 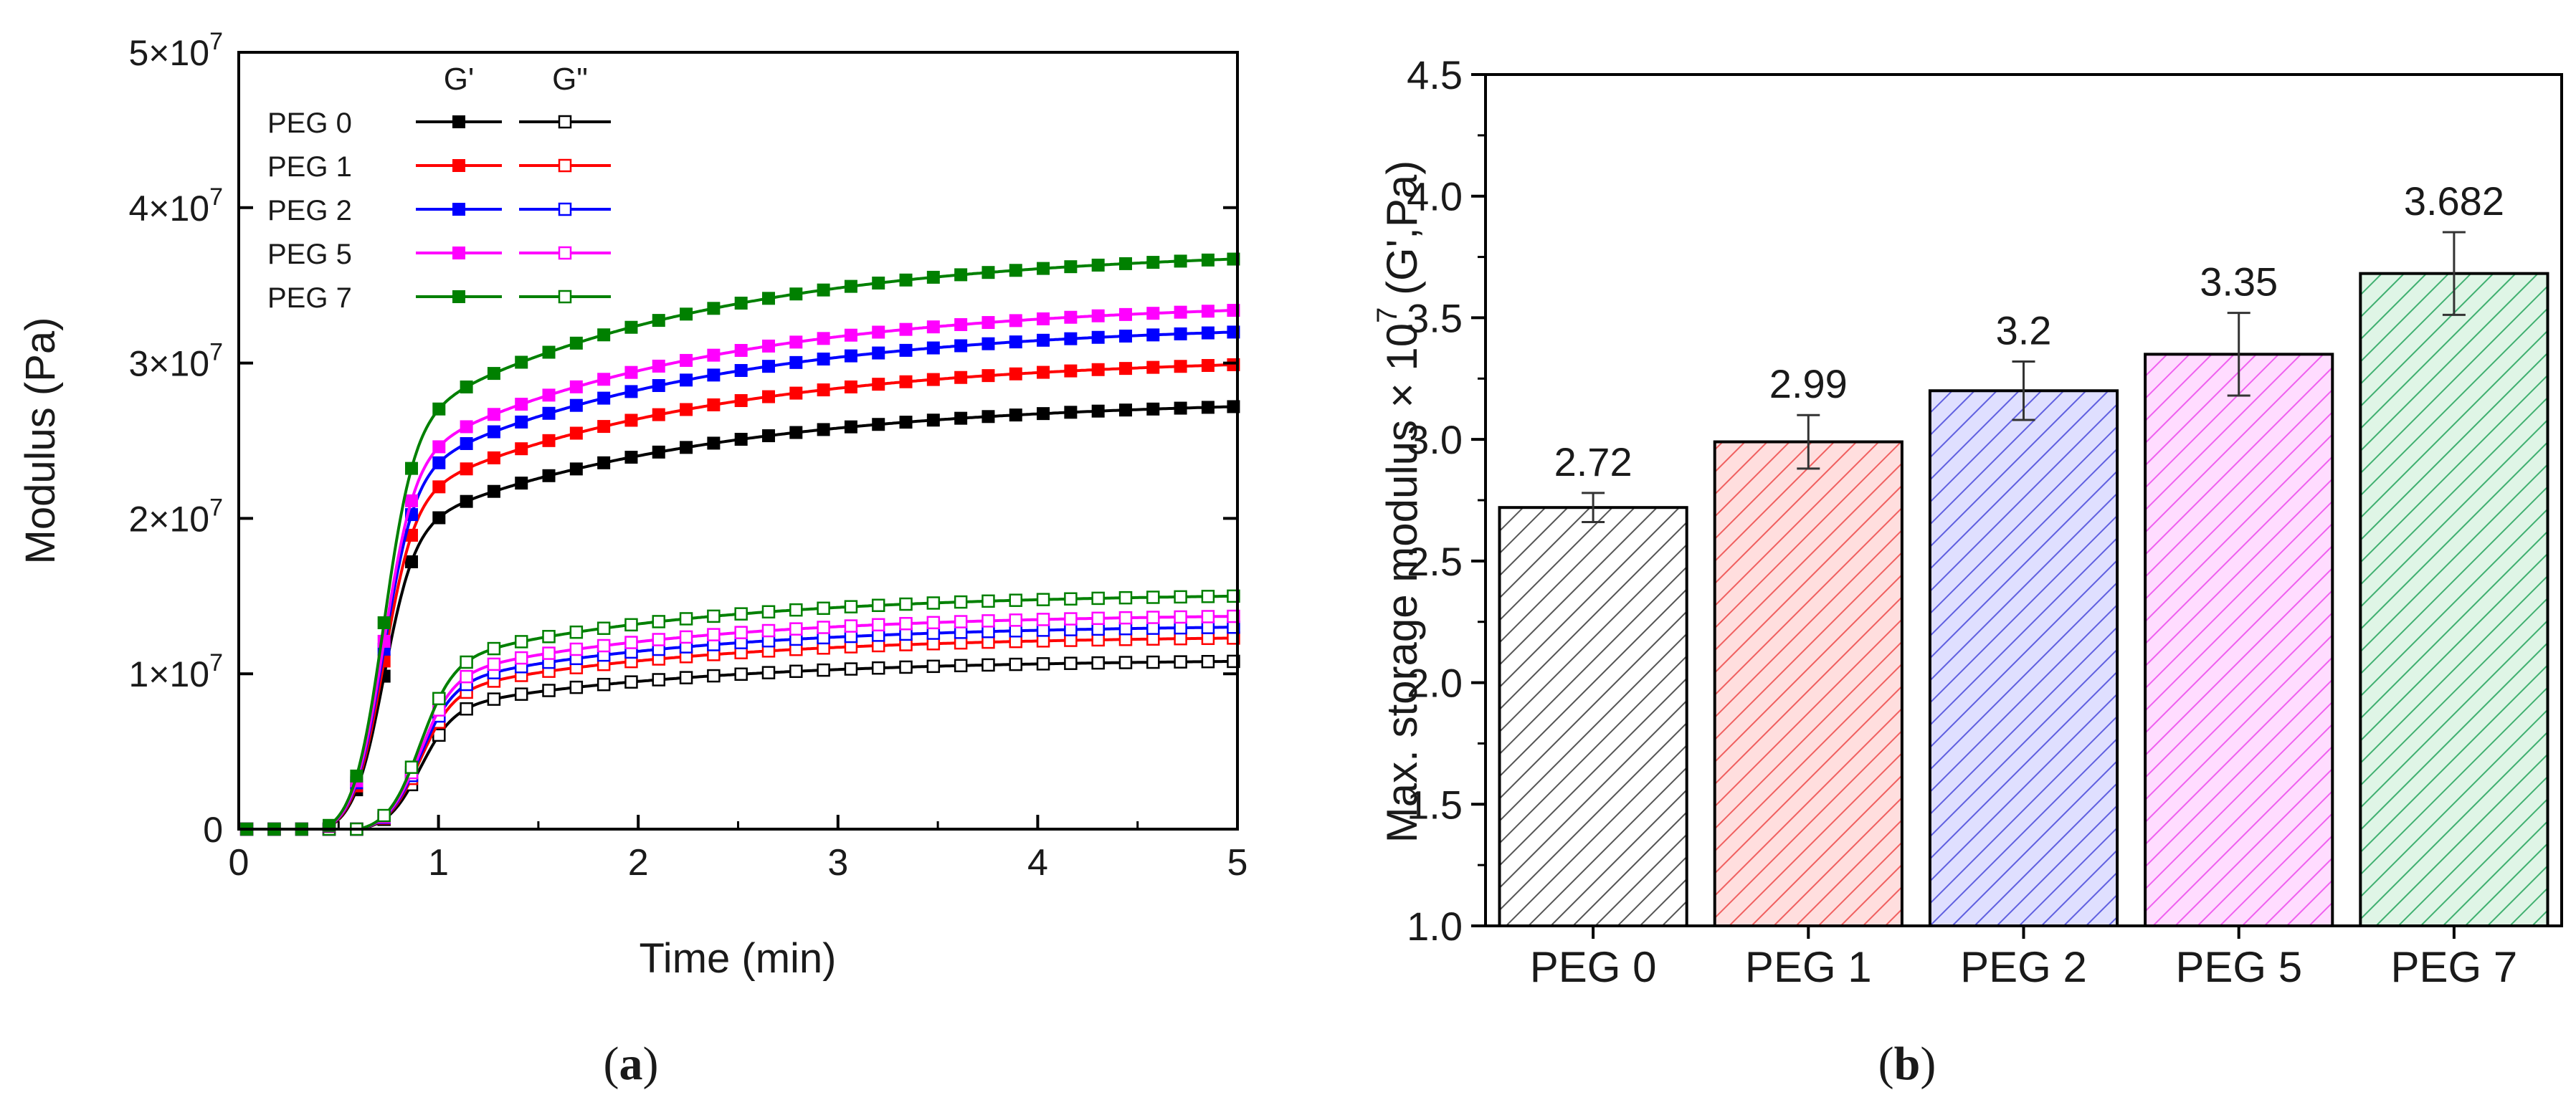 What do you see at coordinates (1435, 196) in the screenshot?
I see `y-tick-label: 4.0` at bounding box center [1435, 196].